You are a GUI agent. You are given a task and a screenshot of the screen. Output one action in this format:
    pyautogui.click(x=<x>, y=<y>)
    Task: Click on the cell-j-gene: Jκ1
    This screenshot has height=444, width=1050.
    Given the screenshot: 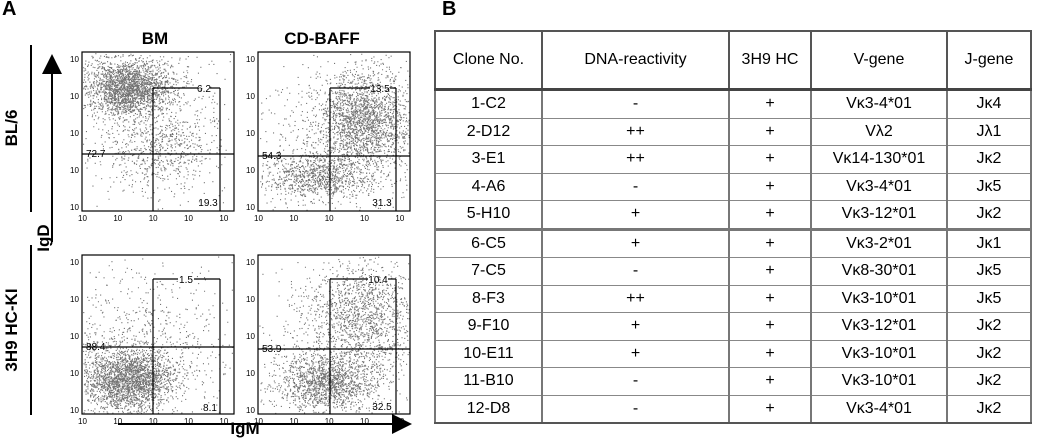 What is the action you would take?
    pyautogui.click(x=989, y=242)
    